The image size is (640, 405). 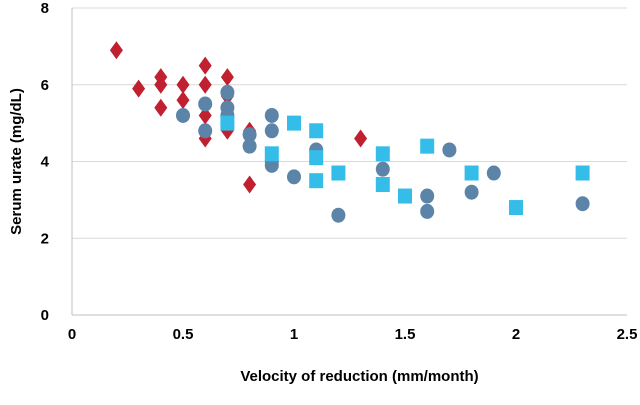 I want to click on x-tick-label: 1.5, so click(x=405, y=334).